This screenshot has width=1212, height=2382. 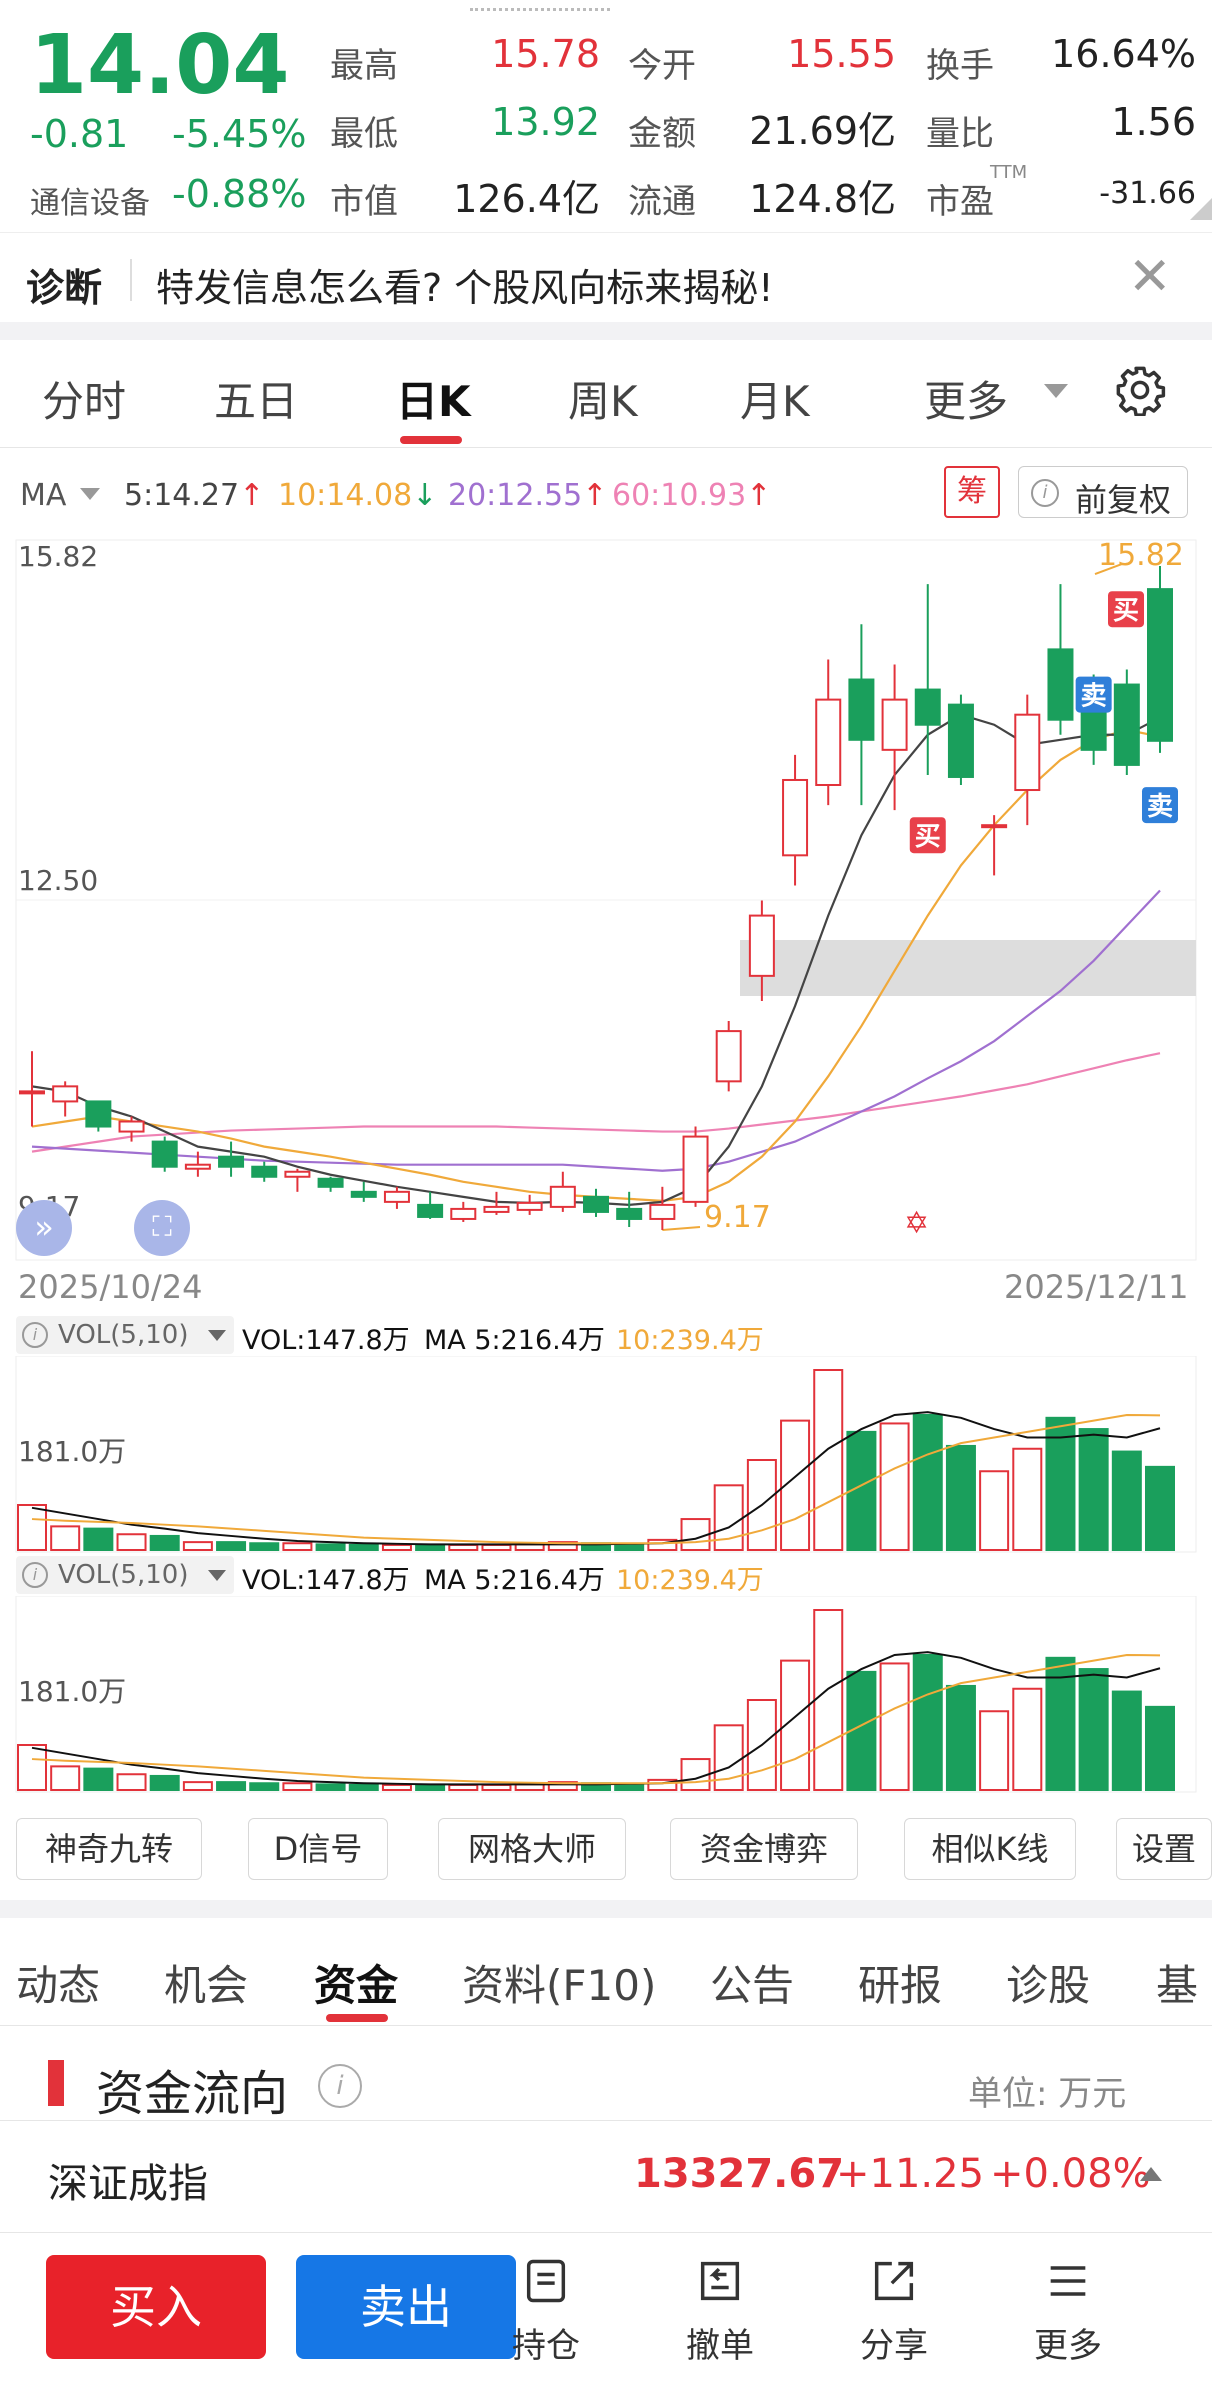 What do you see at coordinates (900, 1985) in the screenshot?
I see `info-tab: 研报` at bounding box center [900, 1985].